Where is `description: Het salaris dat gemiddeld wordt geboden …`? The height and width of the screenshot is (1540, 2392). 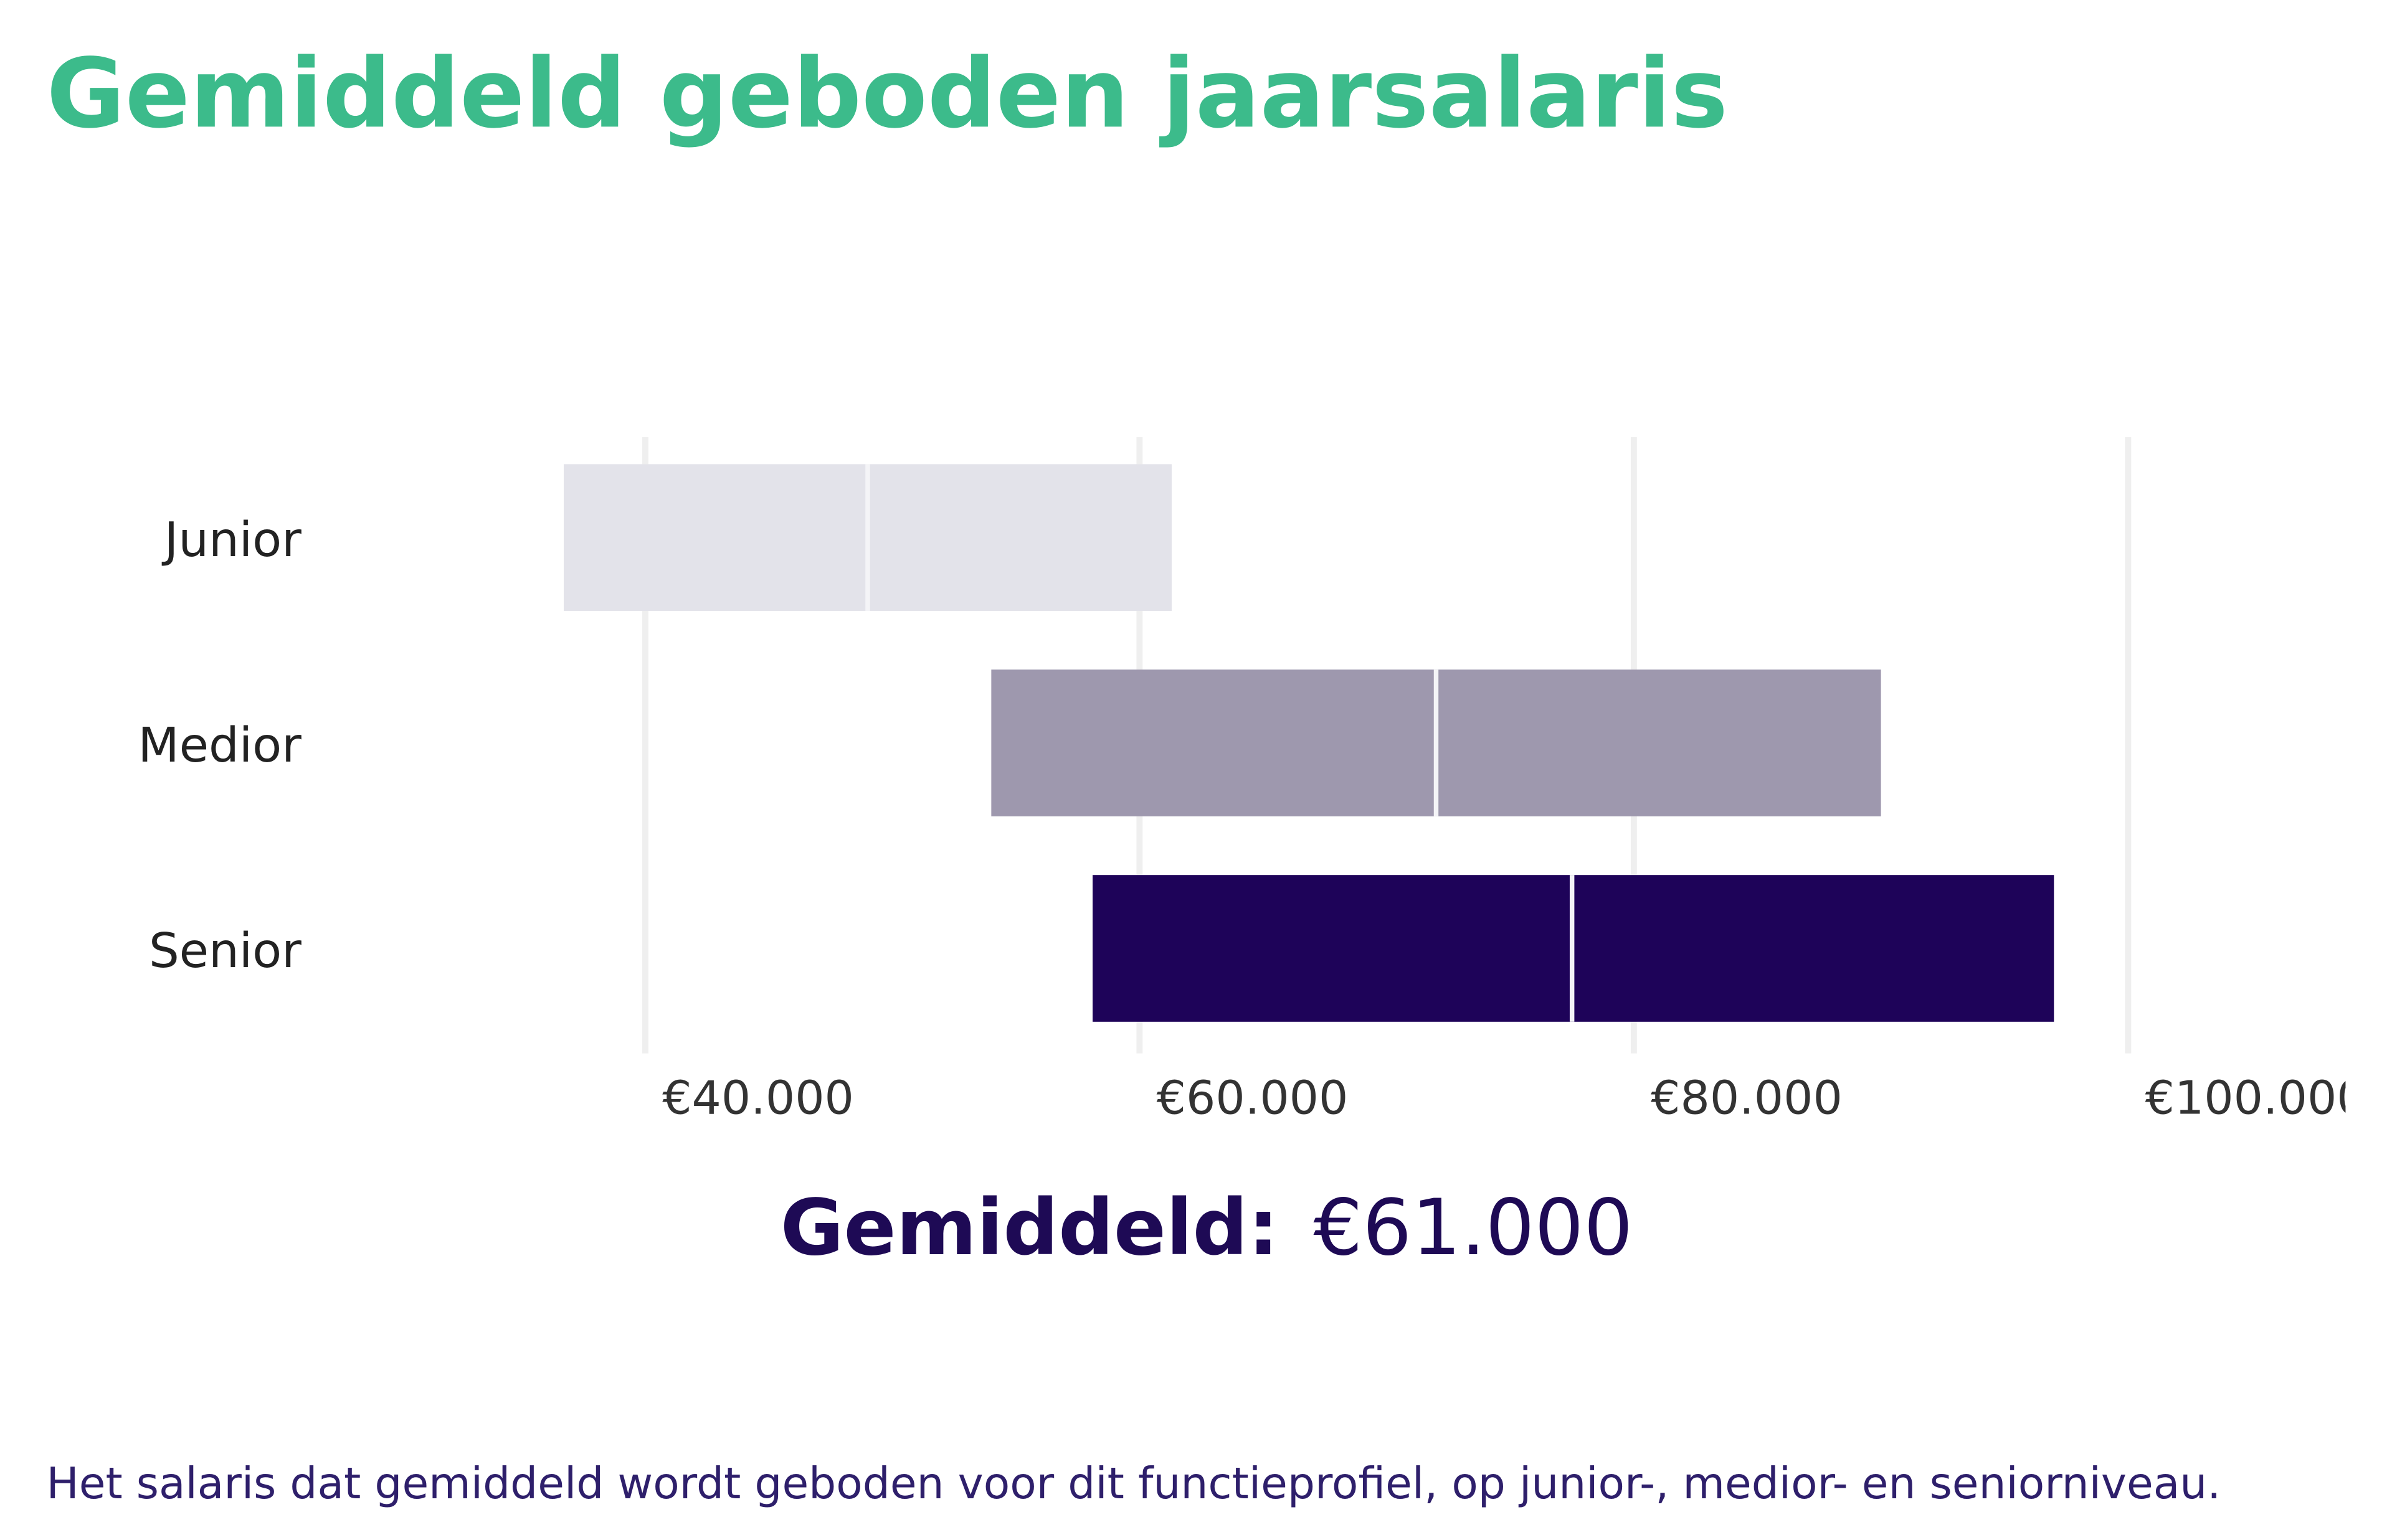
description: Het salaris dat gemiddeld wordt geboden … is located at coordinates (1134, 1484).